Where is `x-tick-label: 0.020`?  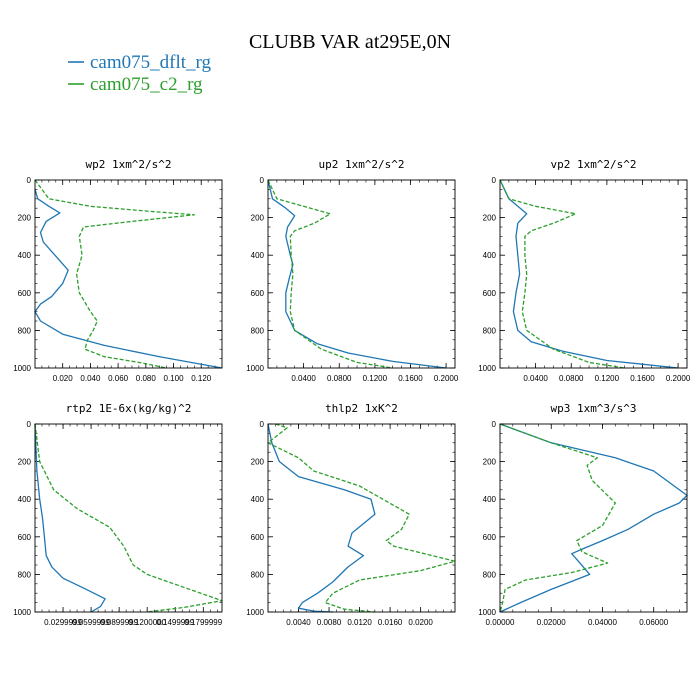
x-tick-label: 0.020 is located at coordinates (63, 378).